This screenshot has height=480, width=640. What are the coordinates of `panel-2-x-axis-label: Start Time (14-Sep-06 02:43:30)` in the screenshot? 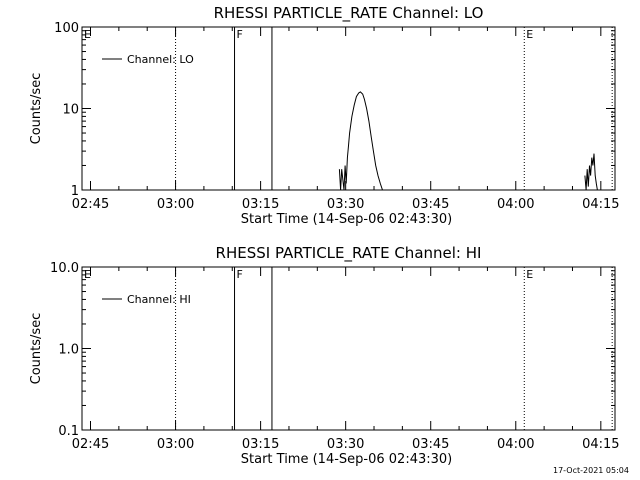 It's located at (346, 459).